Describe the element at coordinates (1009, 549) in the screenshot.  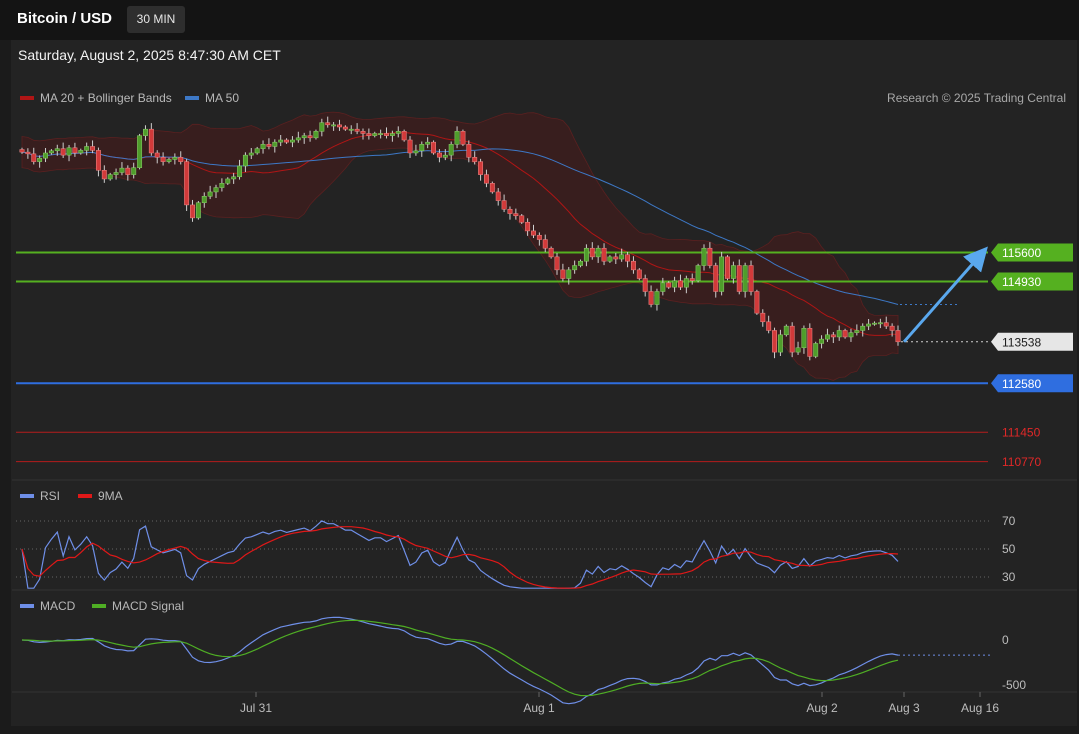
I see `rsi-tick-label: 50` at that location.